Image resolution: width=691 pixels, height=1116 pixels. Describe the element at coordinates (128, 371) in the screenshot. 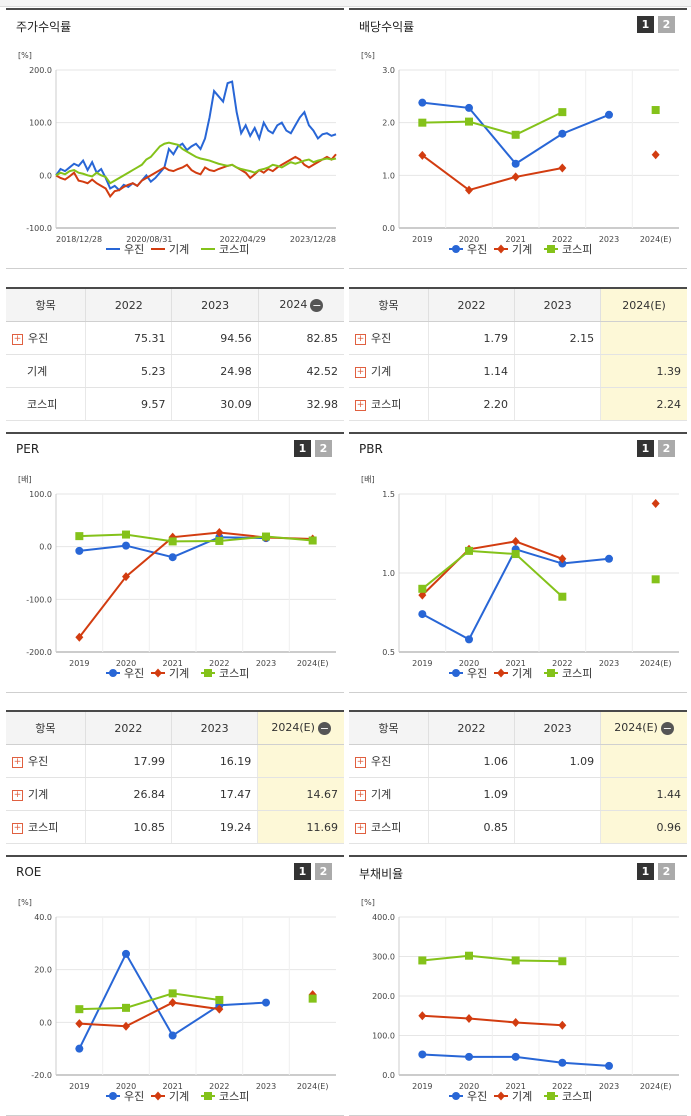

I see `value-cell: 5.23` at that location.